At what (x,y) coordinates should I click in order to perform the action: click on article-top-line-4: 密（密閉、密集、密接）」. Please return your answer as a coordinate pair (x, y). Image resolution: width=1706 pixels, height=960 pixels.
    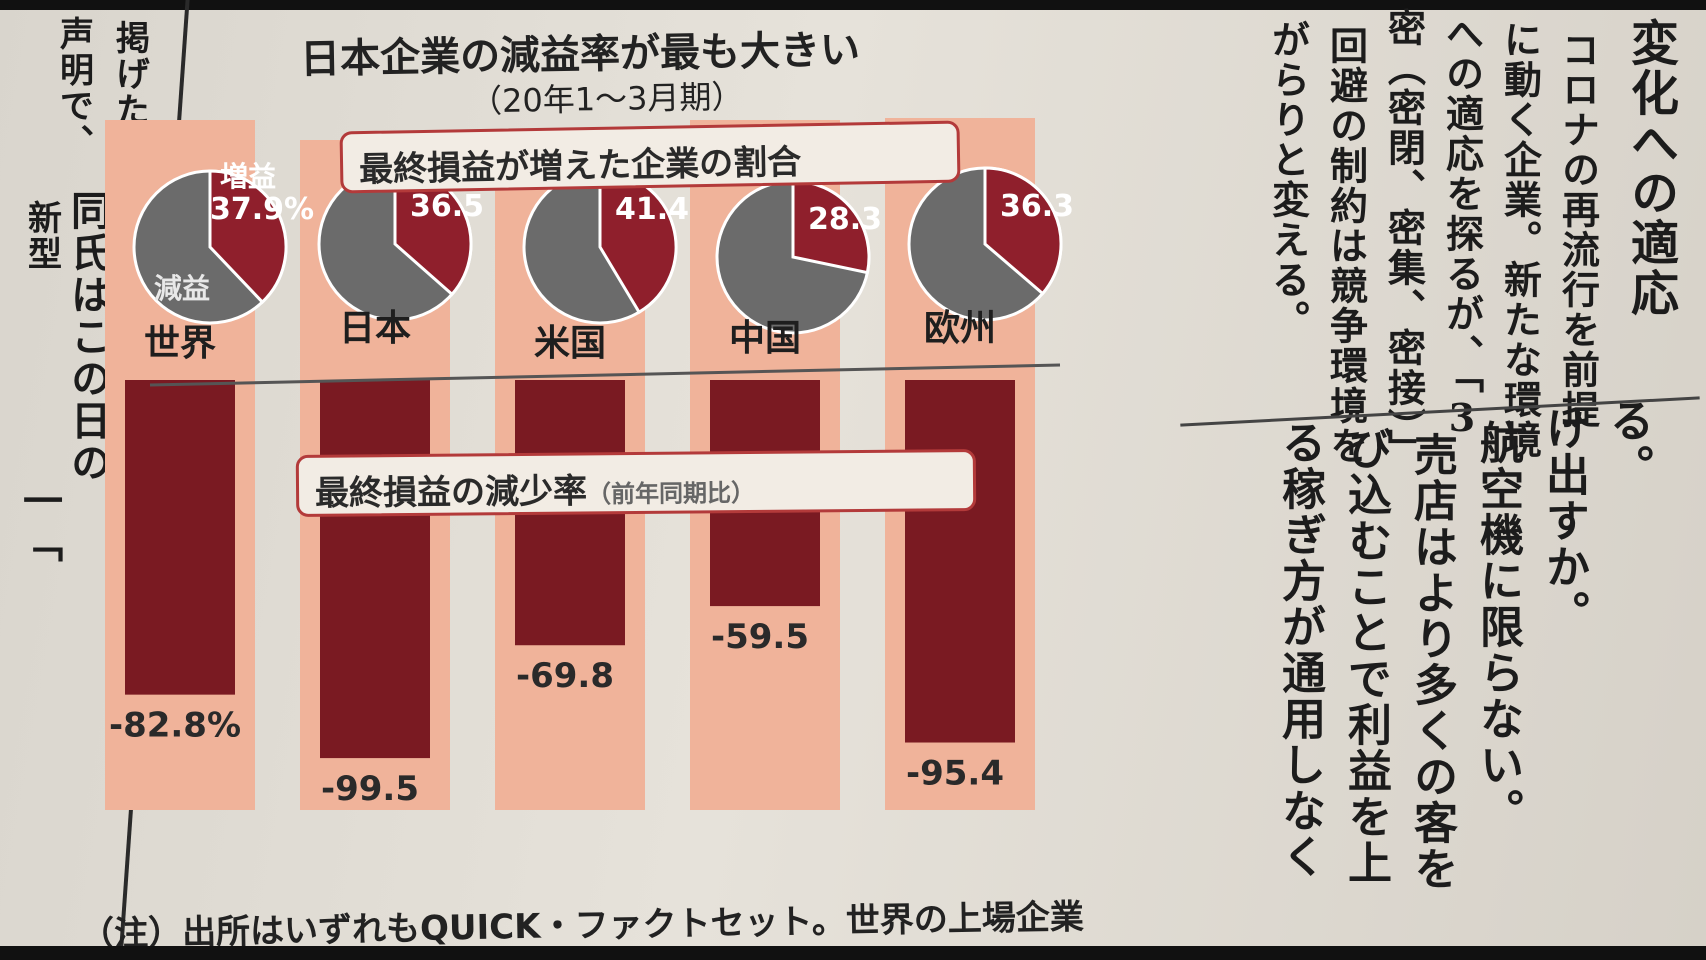
    Looking at the image, I should click on (1404, 238).